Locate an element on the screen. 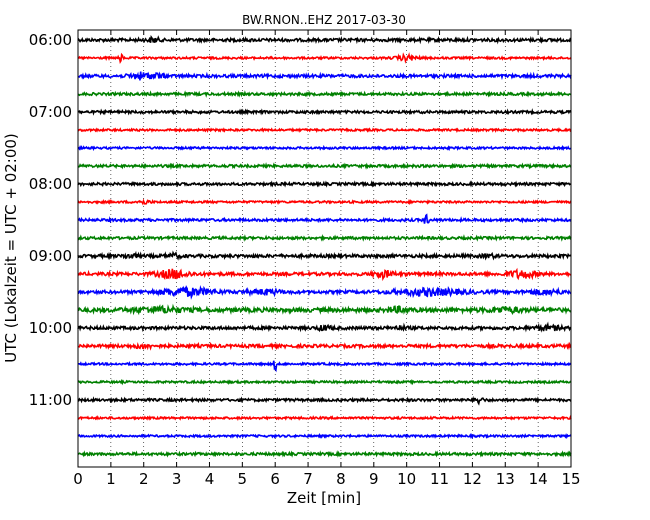 This screenshot has height=520, width=650. y-tick-label: 08:00 is located at coordinates (50, 184).